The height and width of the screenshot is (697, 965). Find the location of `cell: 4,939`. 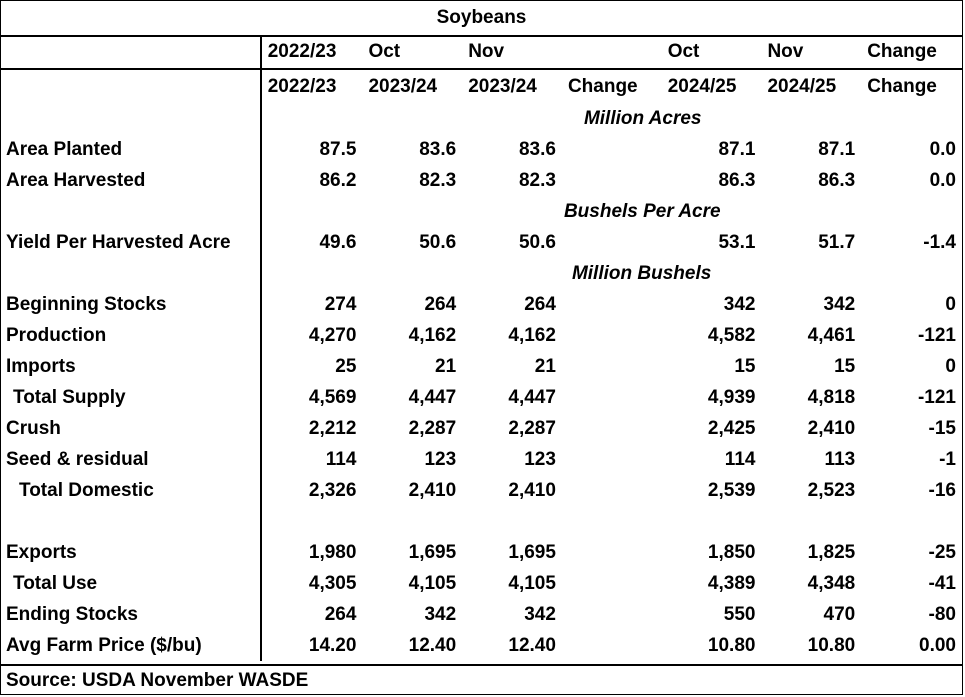

cell: 4,939 is located at coordinates (731, 397).